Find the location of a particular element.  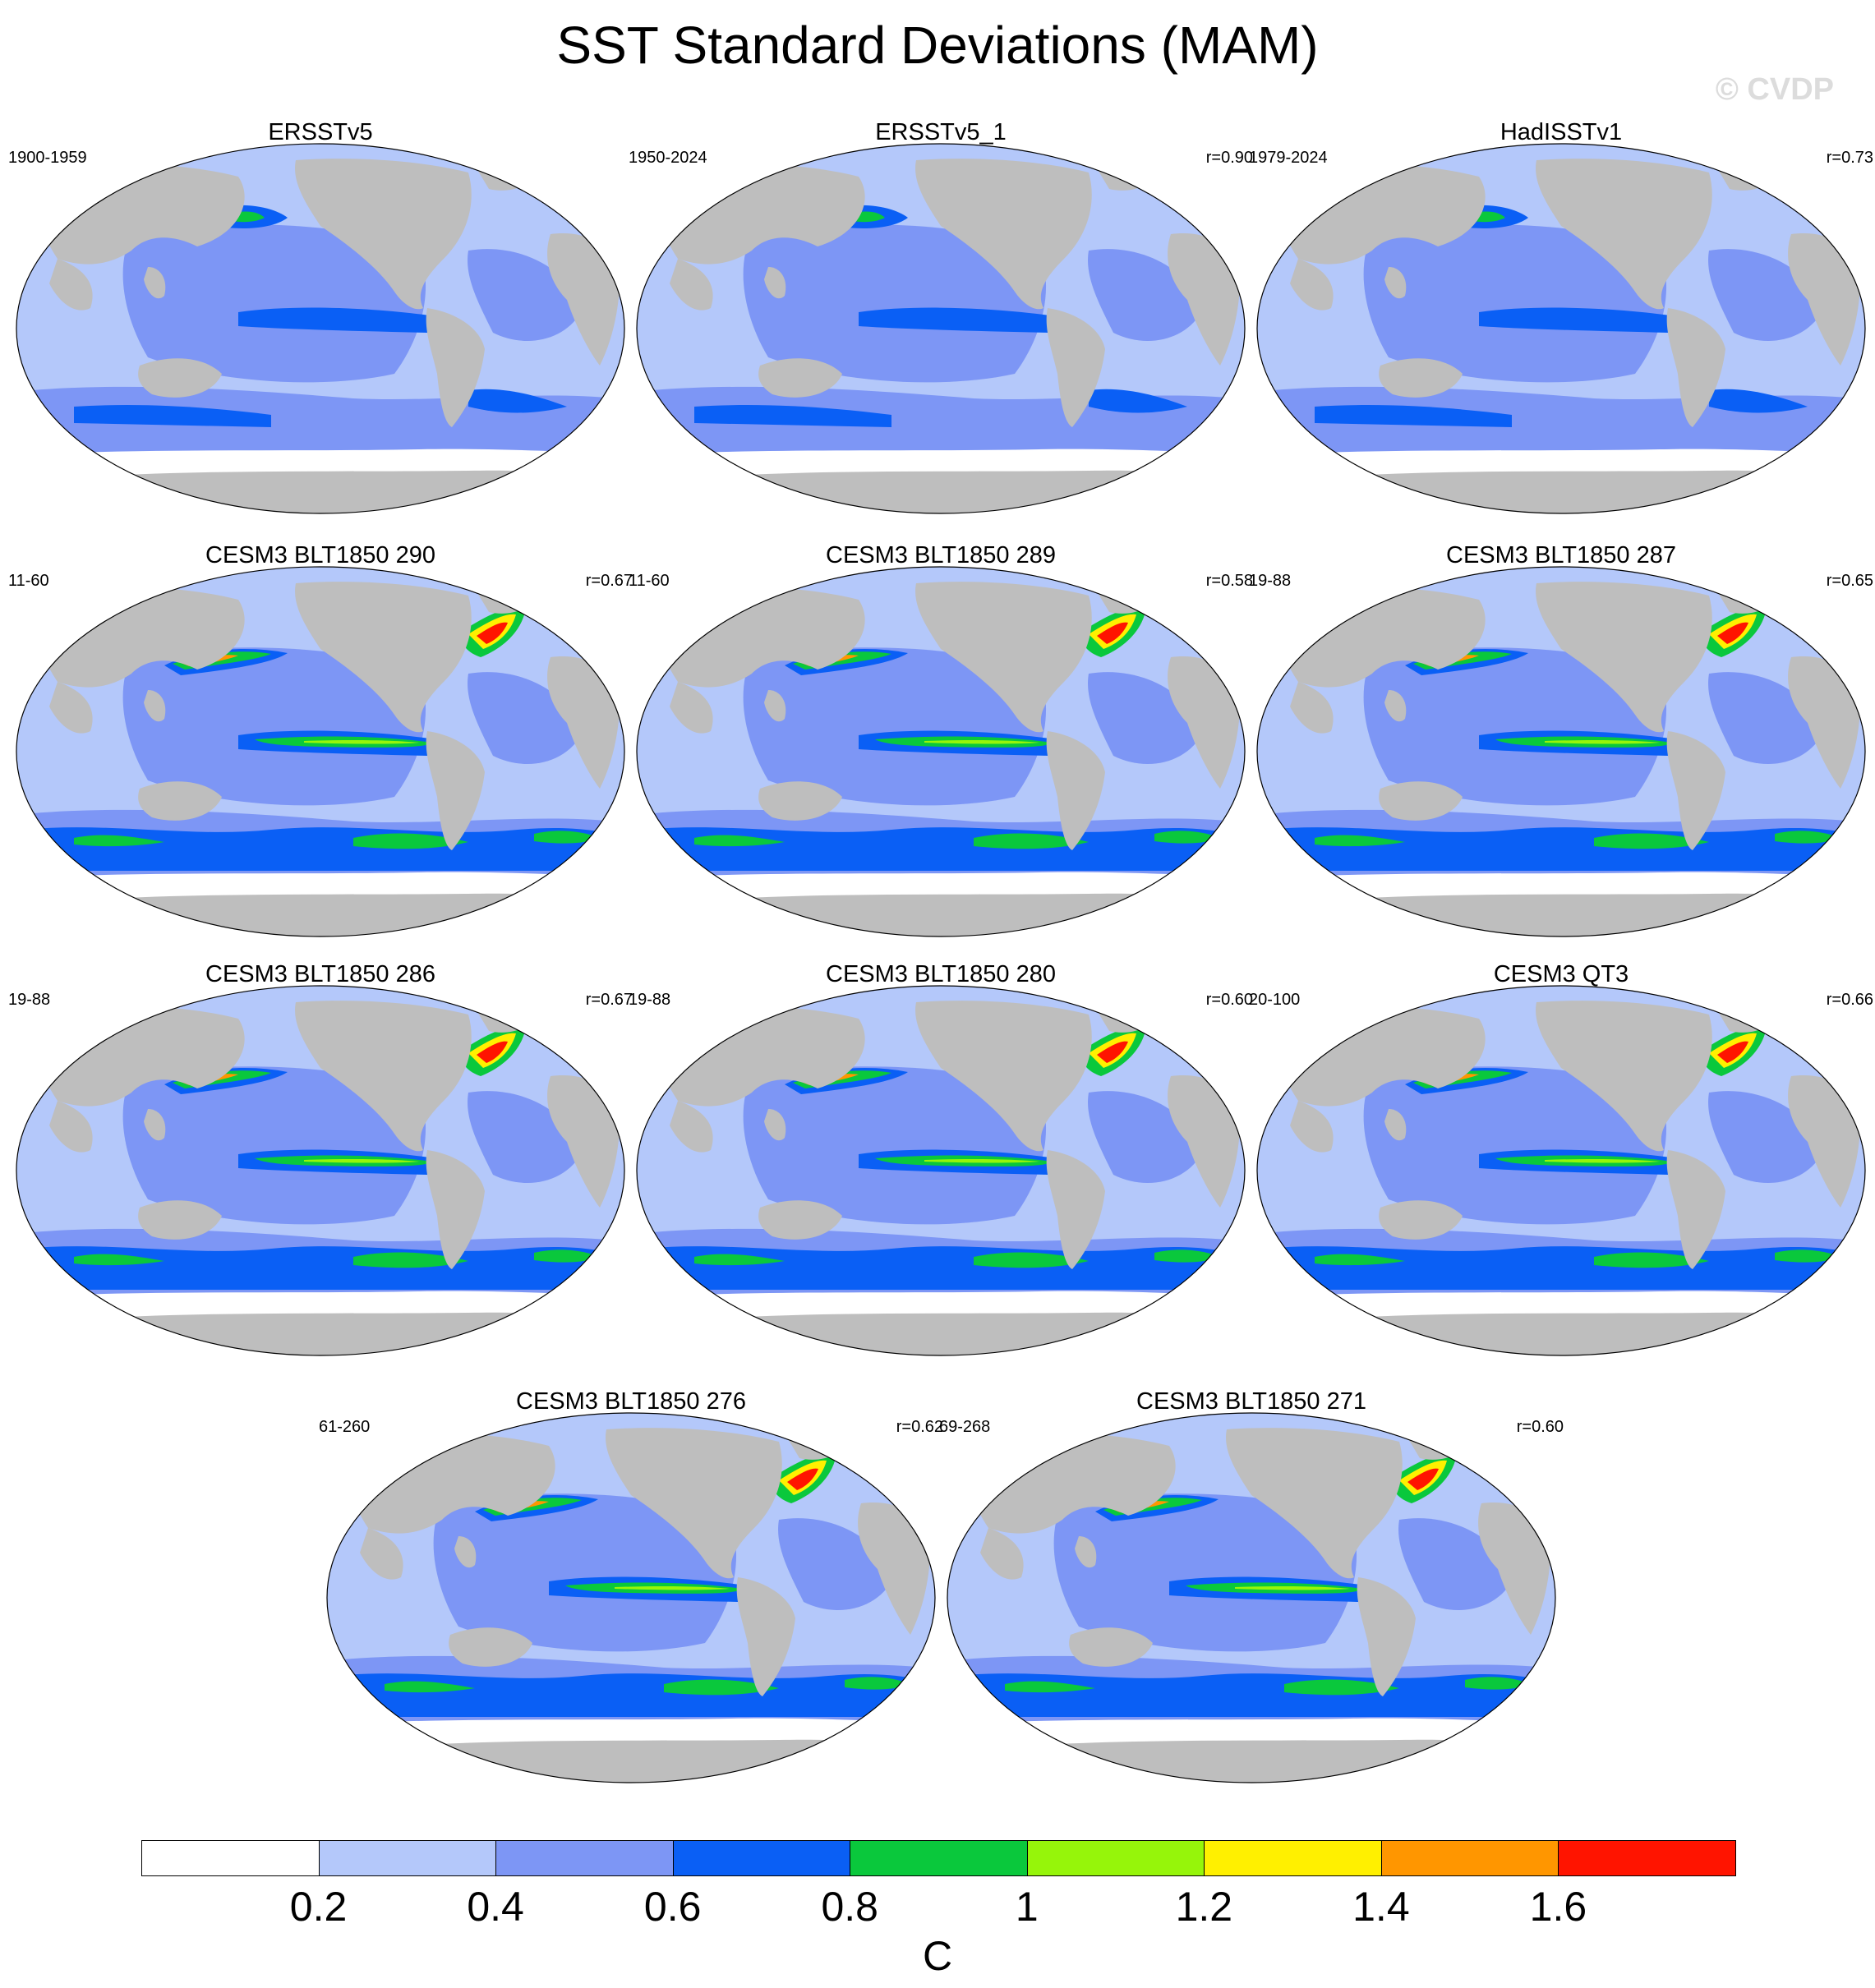

panel-title: ERSSTv5 is located at coordinates (320, 132).